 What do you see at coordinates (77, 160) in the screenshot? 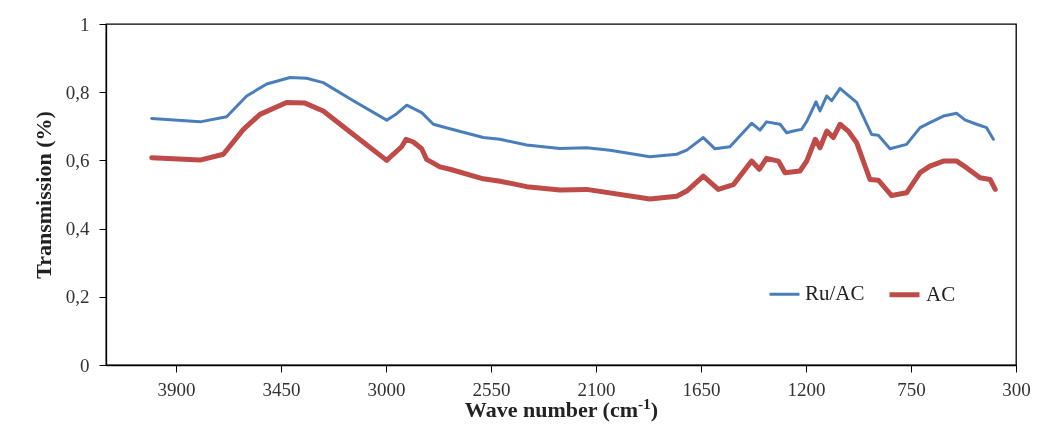
I see `y-tick-label: 0,6` at bounding box center [77, 160].